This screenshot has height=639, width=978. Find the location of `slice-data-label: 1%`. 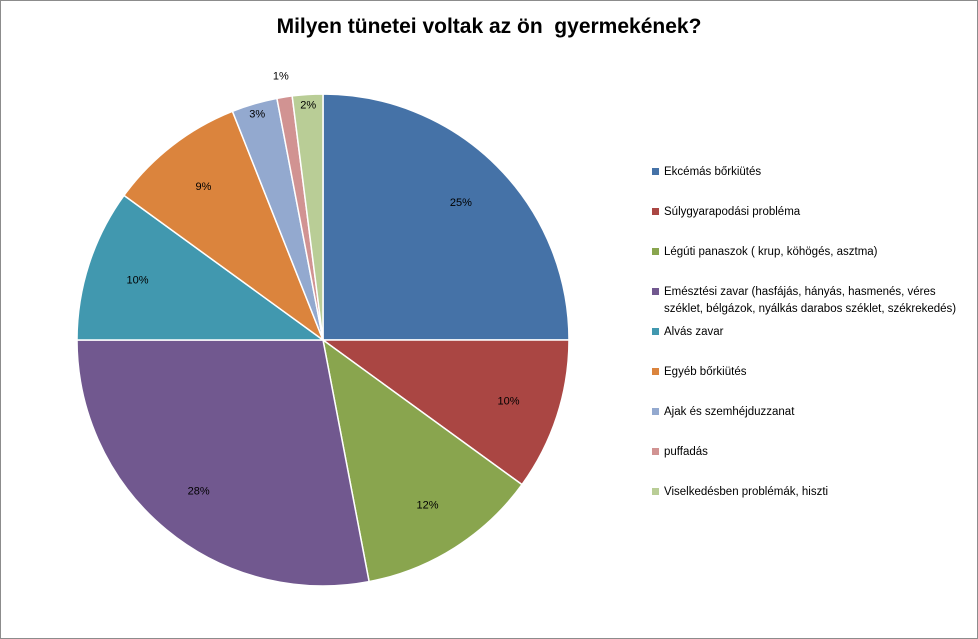

slice-data-label: 1% is located at coordinates (281, 76).